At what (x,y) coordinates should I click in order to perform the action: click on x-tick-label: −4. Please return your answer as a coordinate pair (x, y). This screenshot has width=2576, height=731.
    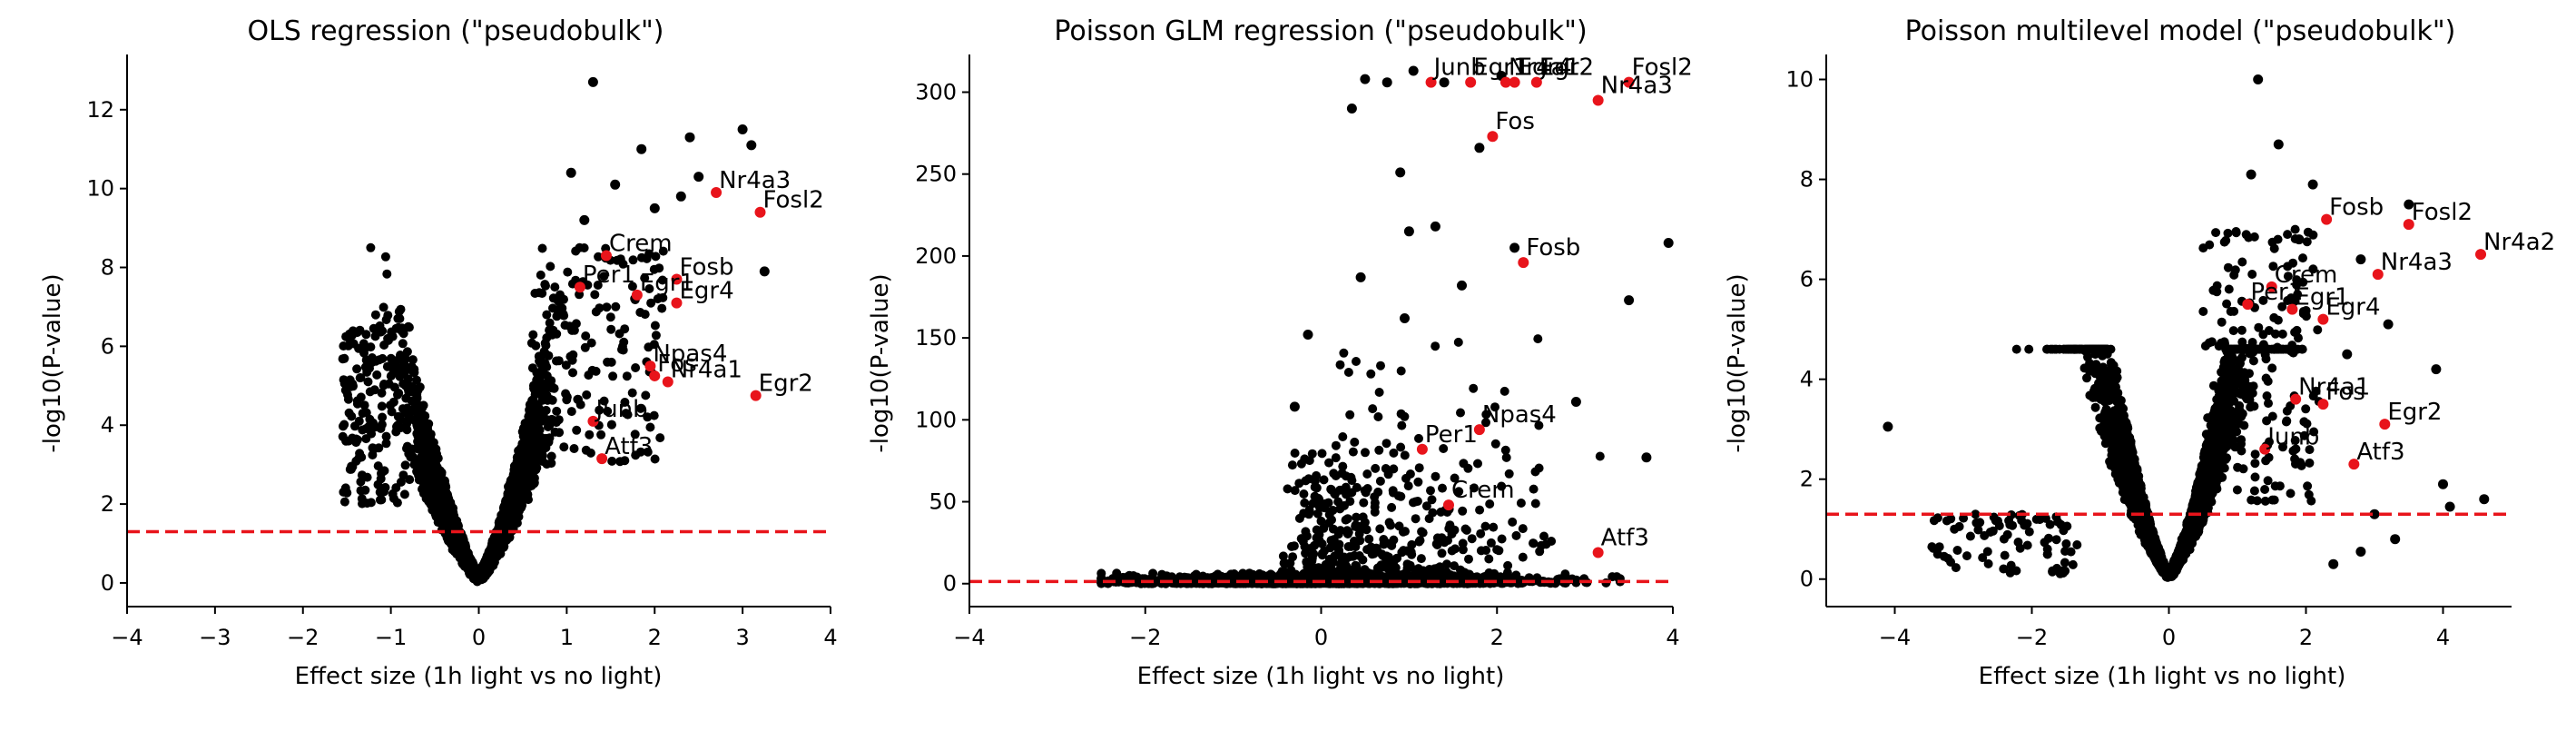
    Looking at the image, I should click on (969, 637).